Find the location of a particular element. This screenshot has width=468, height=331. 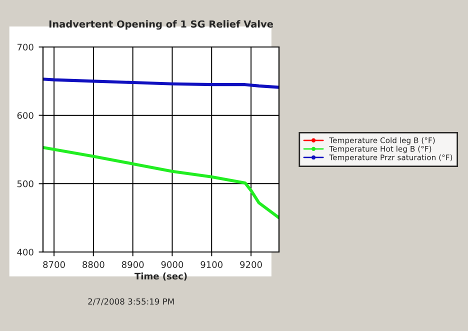

y-tick-label: 700 is located at coordinates (25, 47).